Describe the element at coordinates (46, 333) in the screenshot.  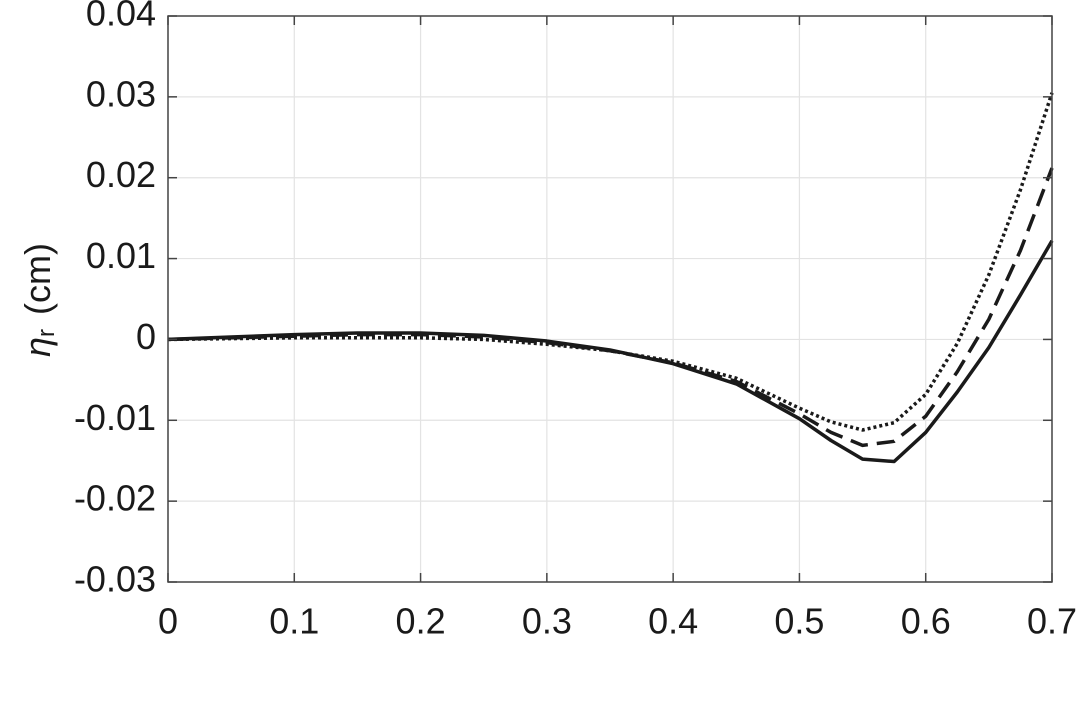
I see `y-label-subscript: r` at that location.